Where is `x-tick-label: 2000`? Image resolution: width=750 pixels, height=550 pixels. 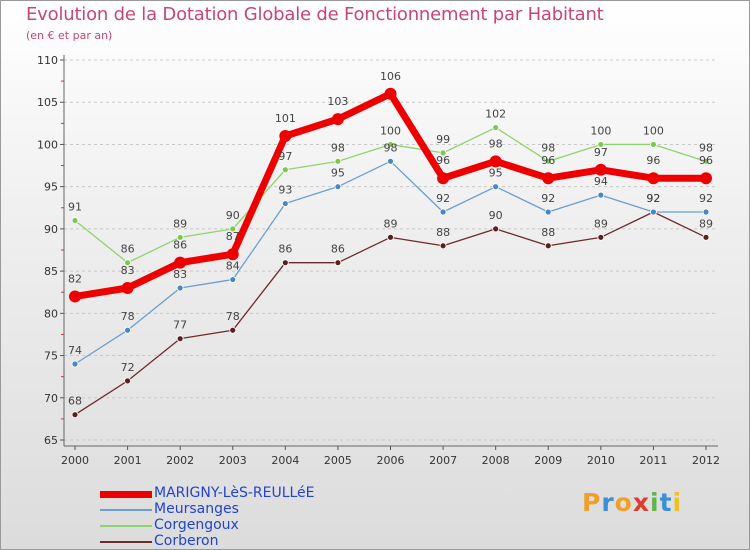
x-tick-label: 2000 is located at coordinates (75, 460).